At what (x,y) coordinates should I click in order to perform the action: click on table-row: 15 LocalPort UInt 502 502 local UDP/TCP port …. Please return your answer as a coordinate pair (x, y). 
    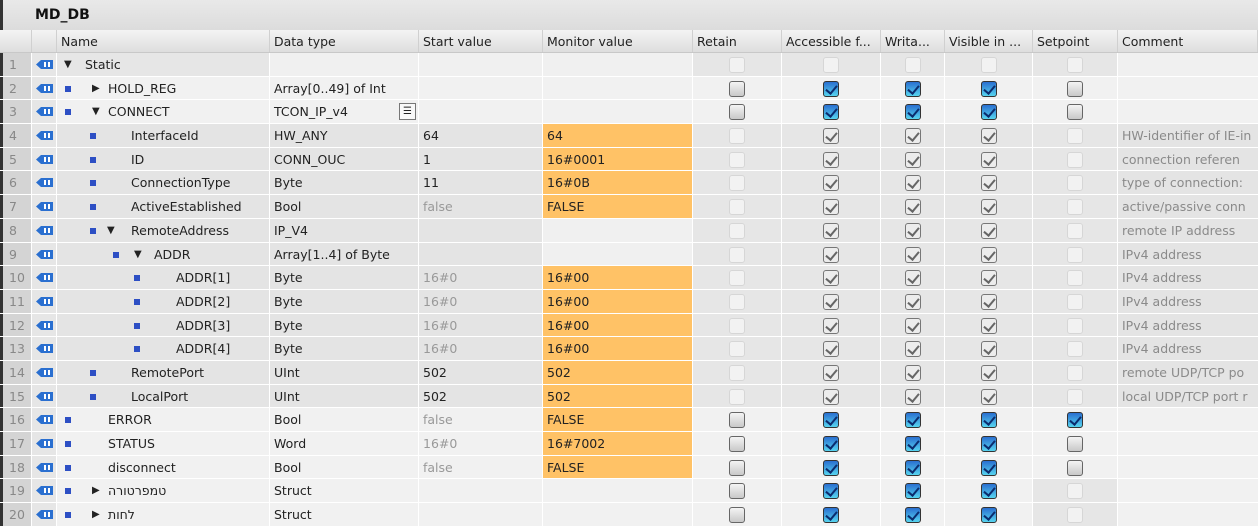
    Looking at the image, I should click on (629, 396).